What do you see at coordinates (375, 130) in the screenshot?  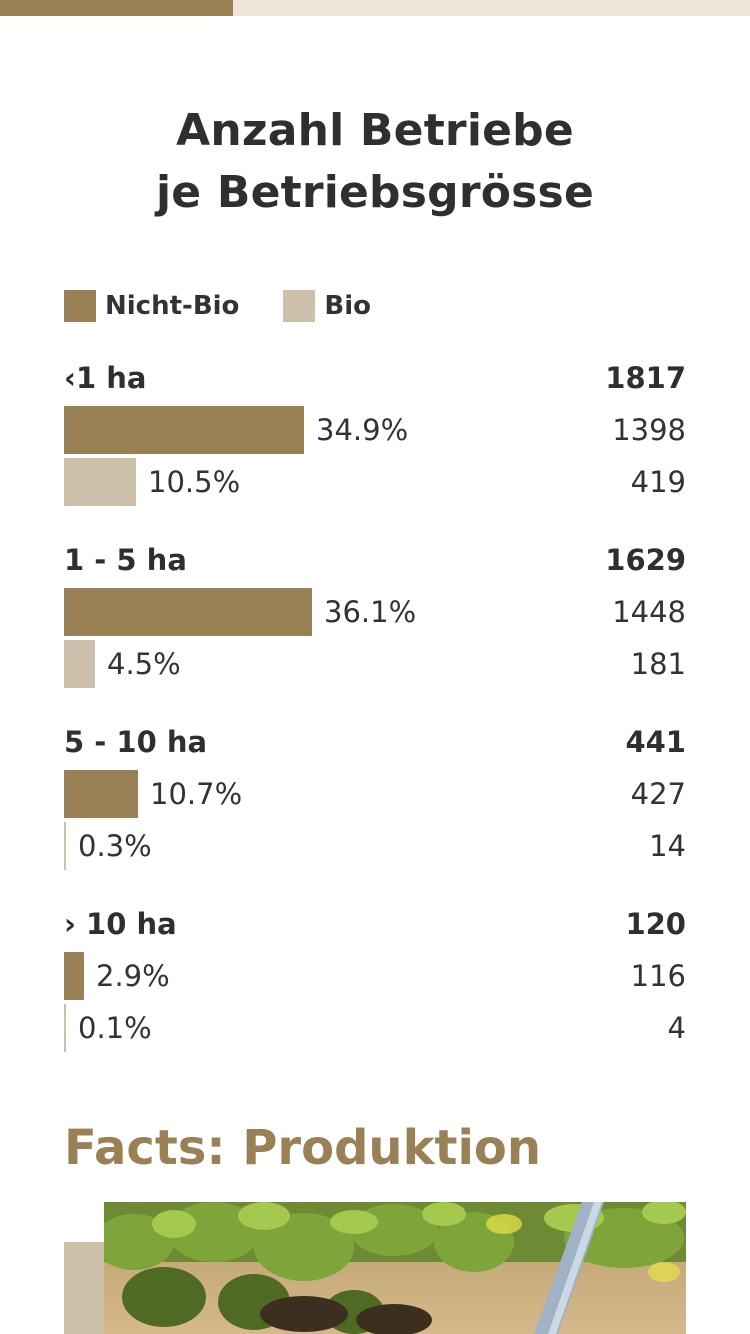 I see `chart-title-line-1: Anzahl Betriebe` at bounding box center [375, 130].